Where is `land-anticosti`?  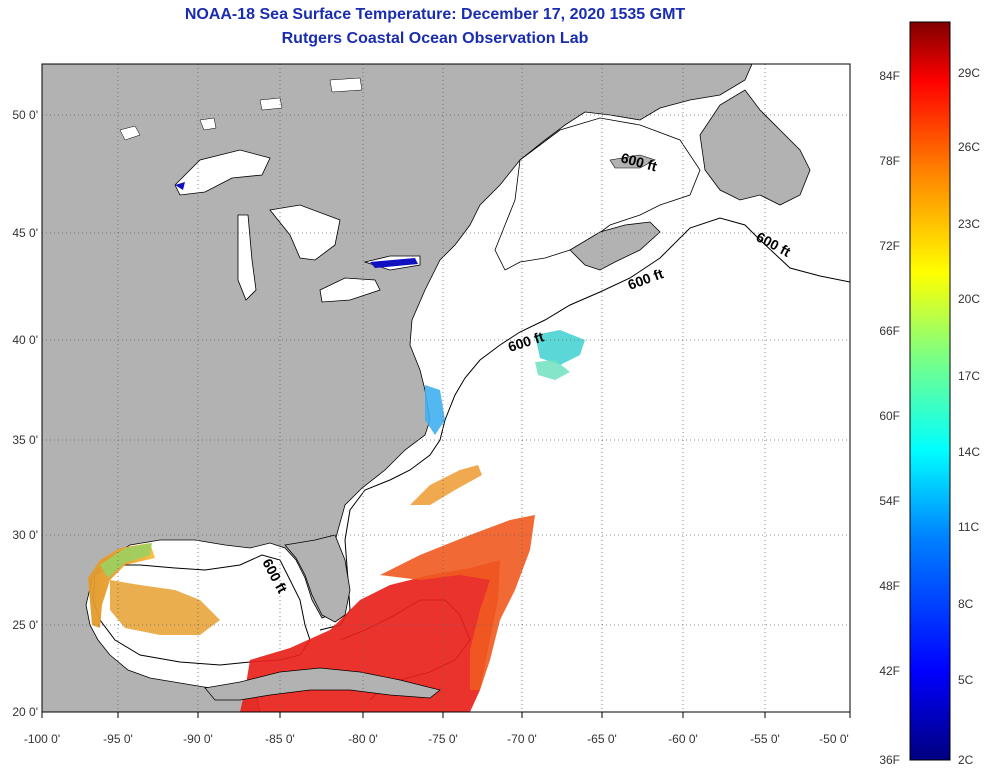
land-anticosti is located at coordinates (632, 161).